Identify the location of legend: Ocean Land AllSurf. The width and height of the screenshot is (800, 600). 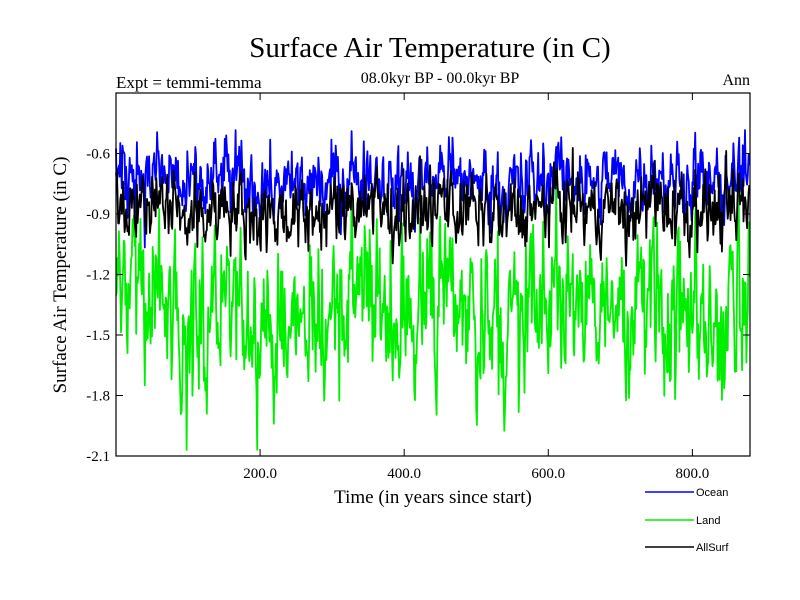
(687, 520).